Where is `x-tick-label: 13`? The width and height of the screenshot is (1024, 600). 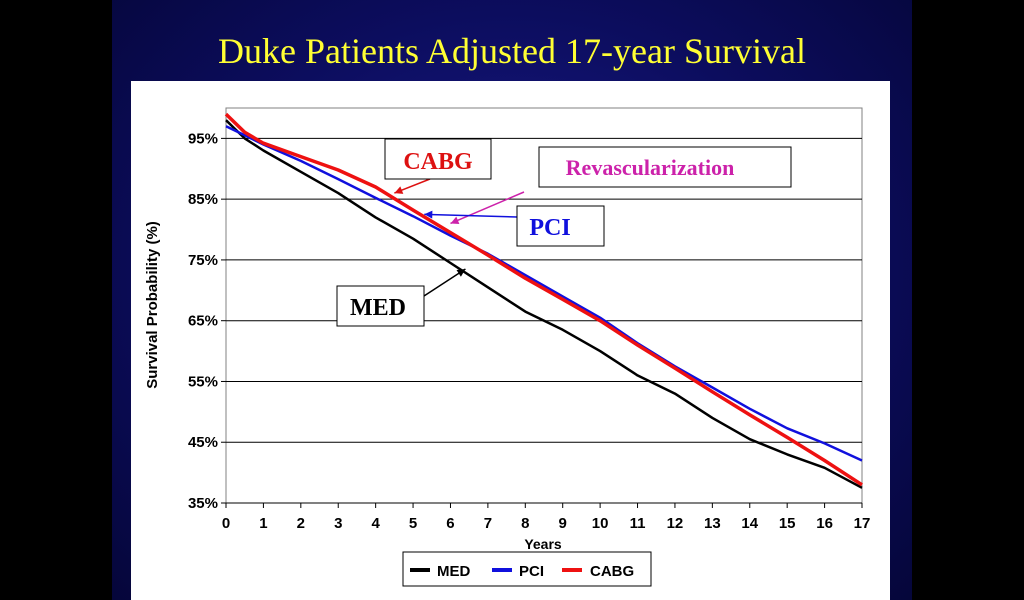 x-tick-label: 13 is located at coordinates (712, 523).